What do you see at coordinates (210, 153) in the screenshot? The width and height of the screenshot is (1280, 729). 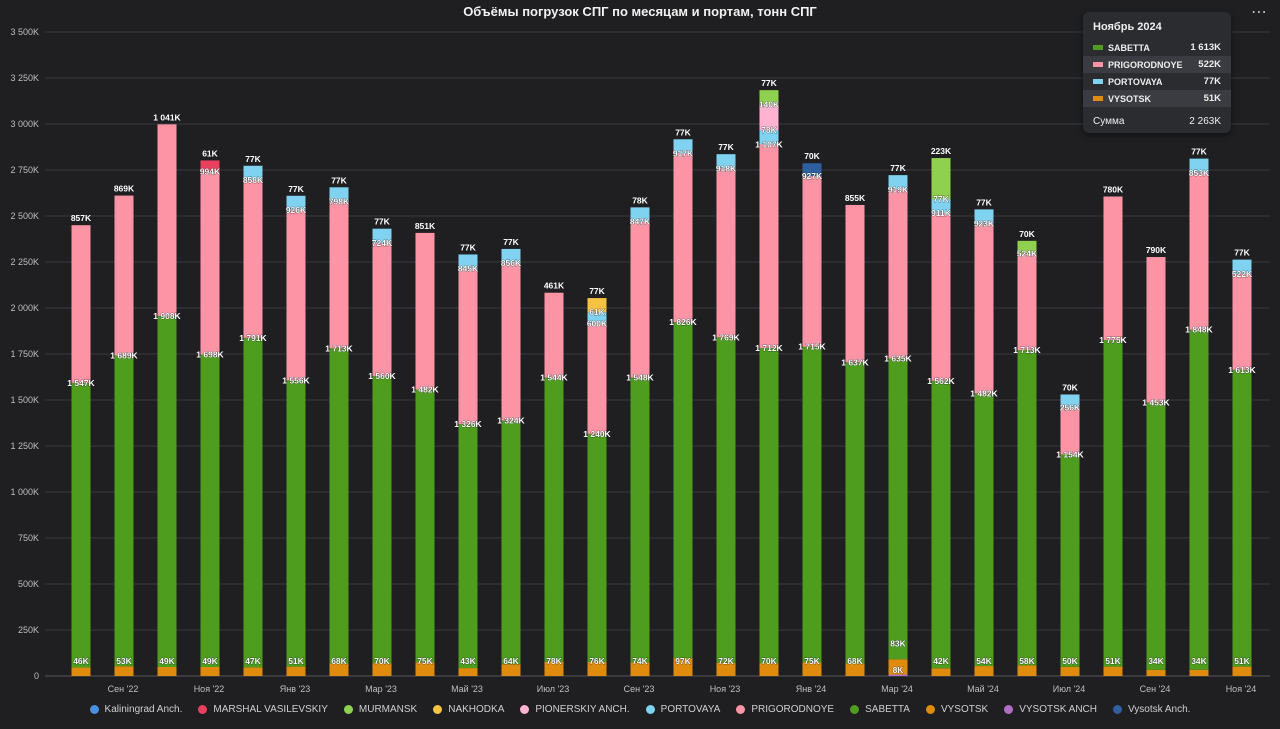 I see `data-label: 61K` at bounding box center [210, 153].